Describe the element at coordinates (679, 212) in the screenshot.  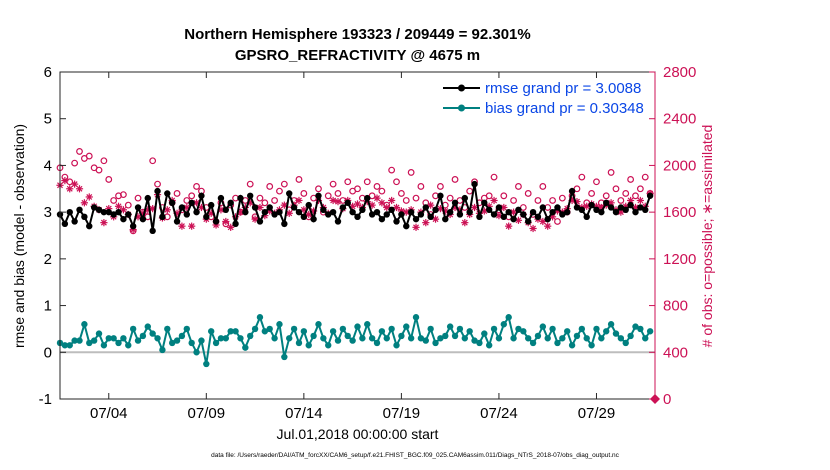
I see `y2-tick-label: 1600` at that location.